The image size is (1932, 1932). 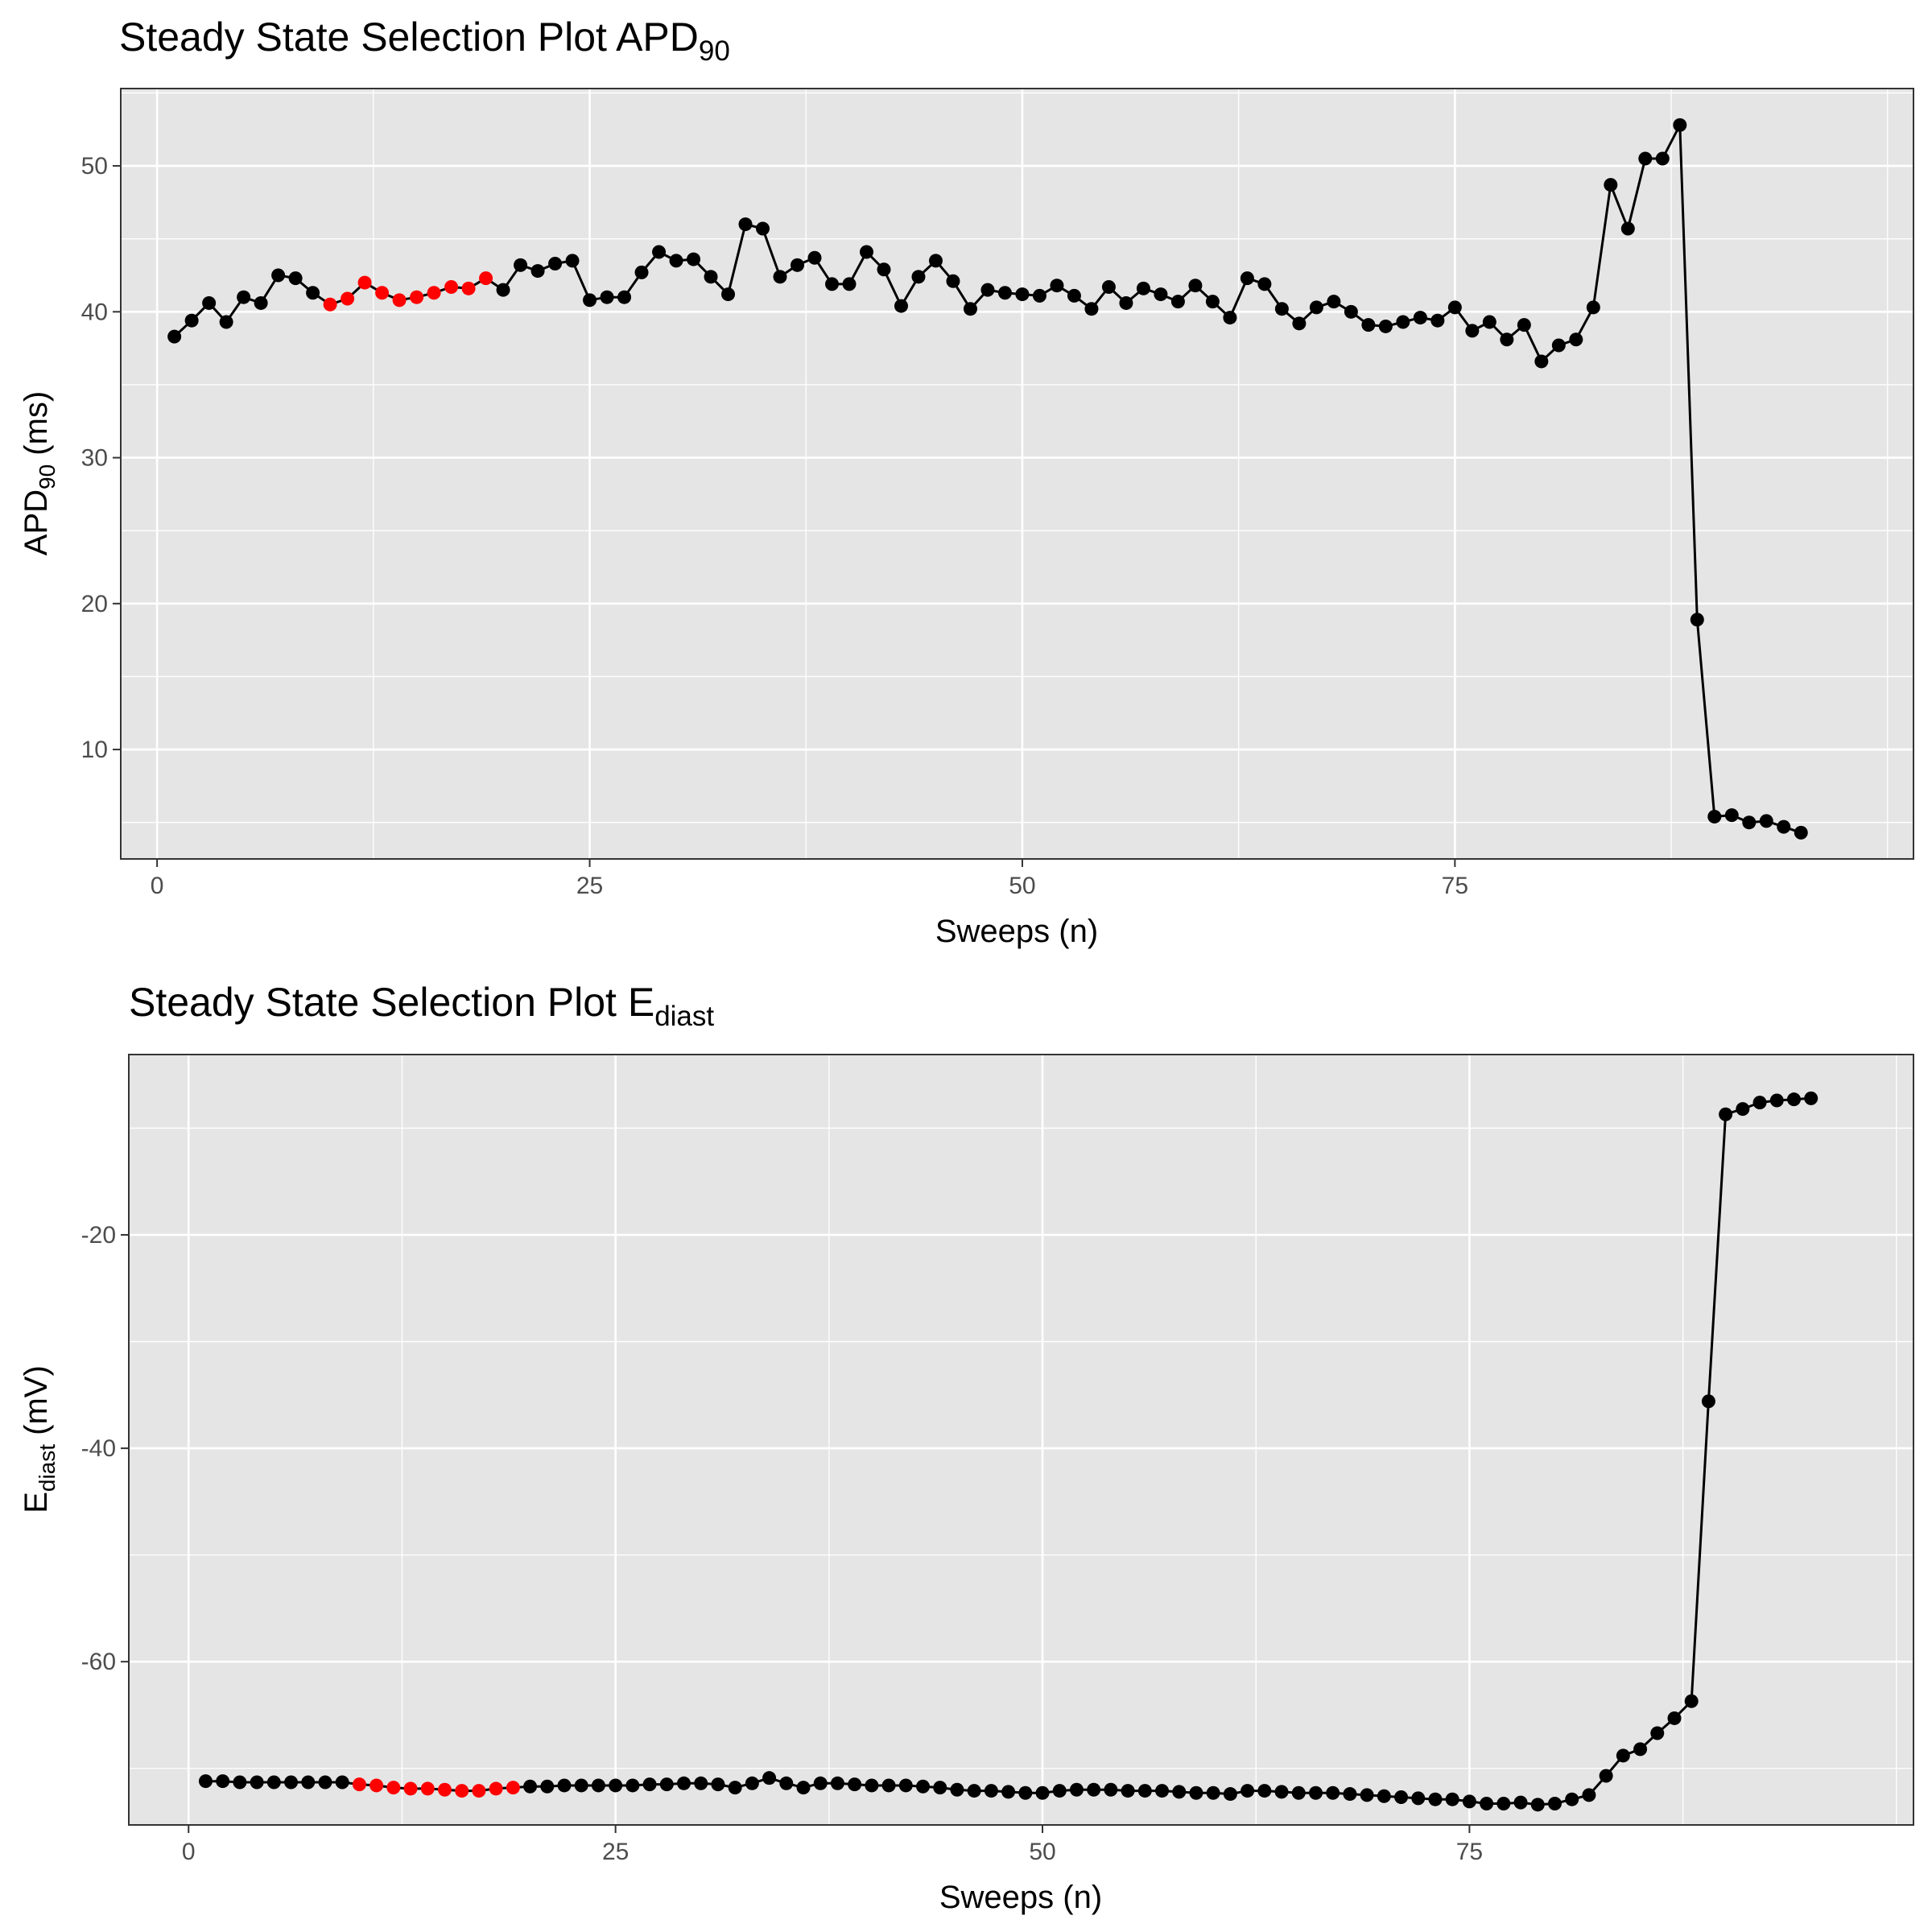 I want to click on ediast-y-axis-label: Ediast (mV), so click(x=39, y=1439).